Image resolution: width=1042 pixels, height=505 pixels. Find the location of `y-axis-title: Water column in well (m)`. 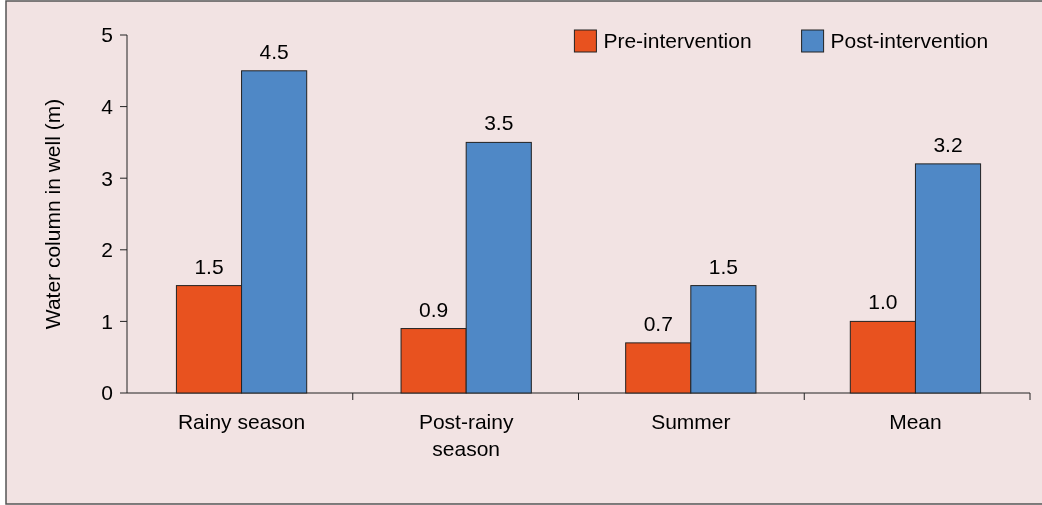

y-axis-title: Water column in well (m) is located at coordinates (52, 214).